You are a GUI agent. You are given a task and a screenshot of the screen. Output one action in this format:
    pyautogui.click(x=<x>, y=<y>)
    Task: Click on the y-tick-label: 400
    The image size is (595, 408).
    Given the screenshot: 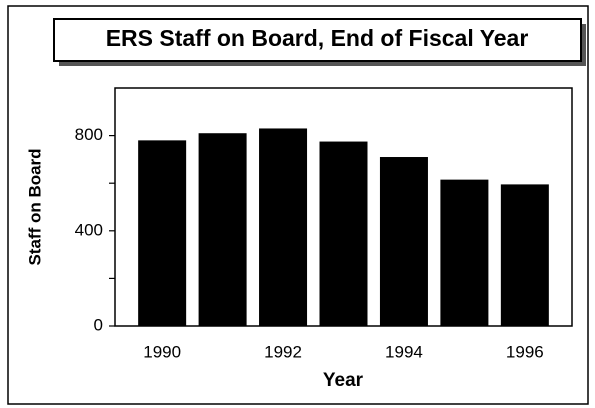 What is the action you would take?
    pyautogui.click(x=89, y=229)
    